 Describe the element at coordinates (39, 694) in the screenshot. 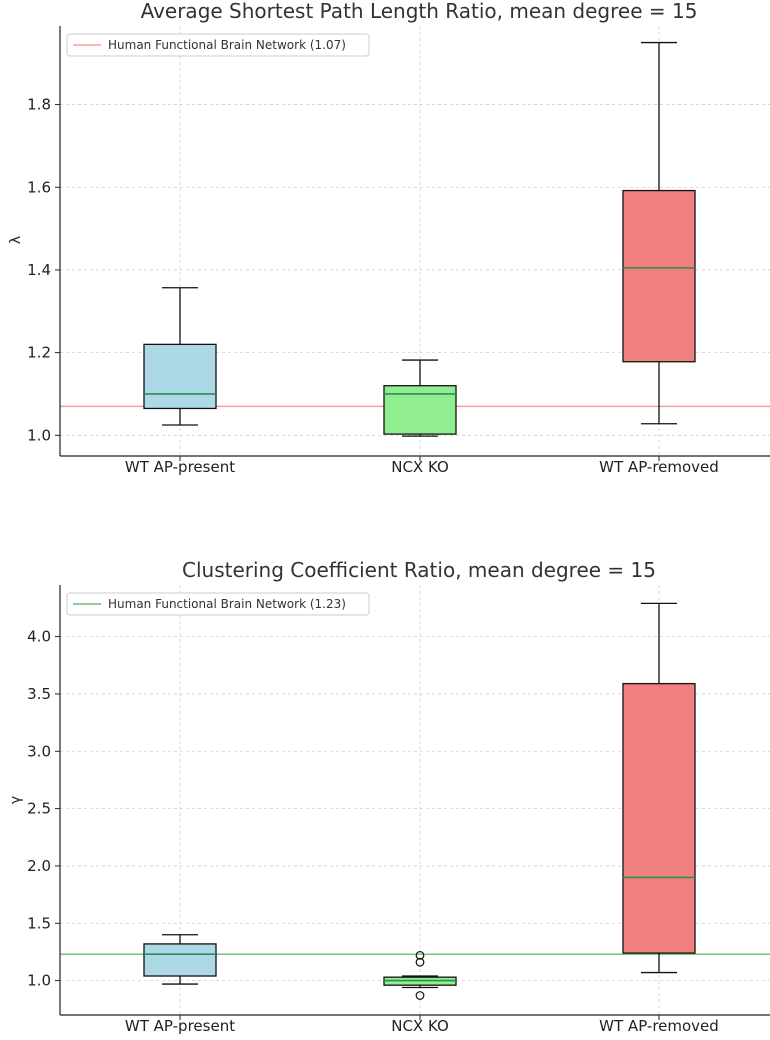

I see `y-tick-label: 3.5` at that location.